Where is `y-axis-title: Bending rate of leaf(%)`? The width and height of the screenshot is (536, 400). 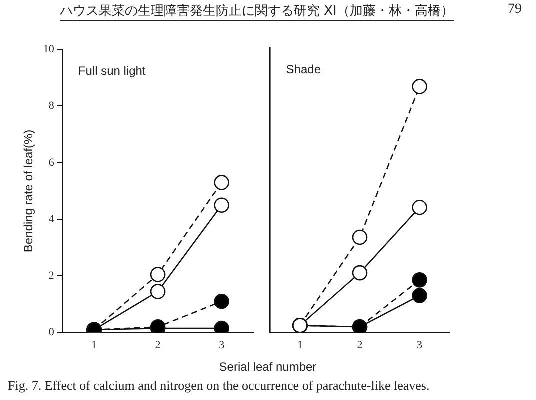 y-axis-title: Bending rate of leaf(%) is located at coordinates (29, 191).